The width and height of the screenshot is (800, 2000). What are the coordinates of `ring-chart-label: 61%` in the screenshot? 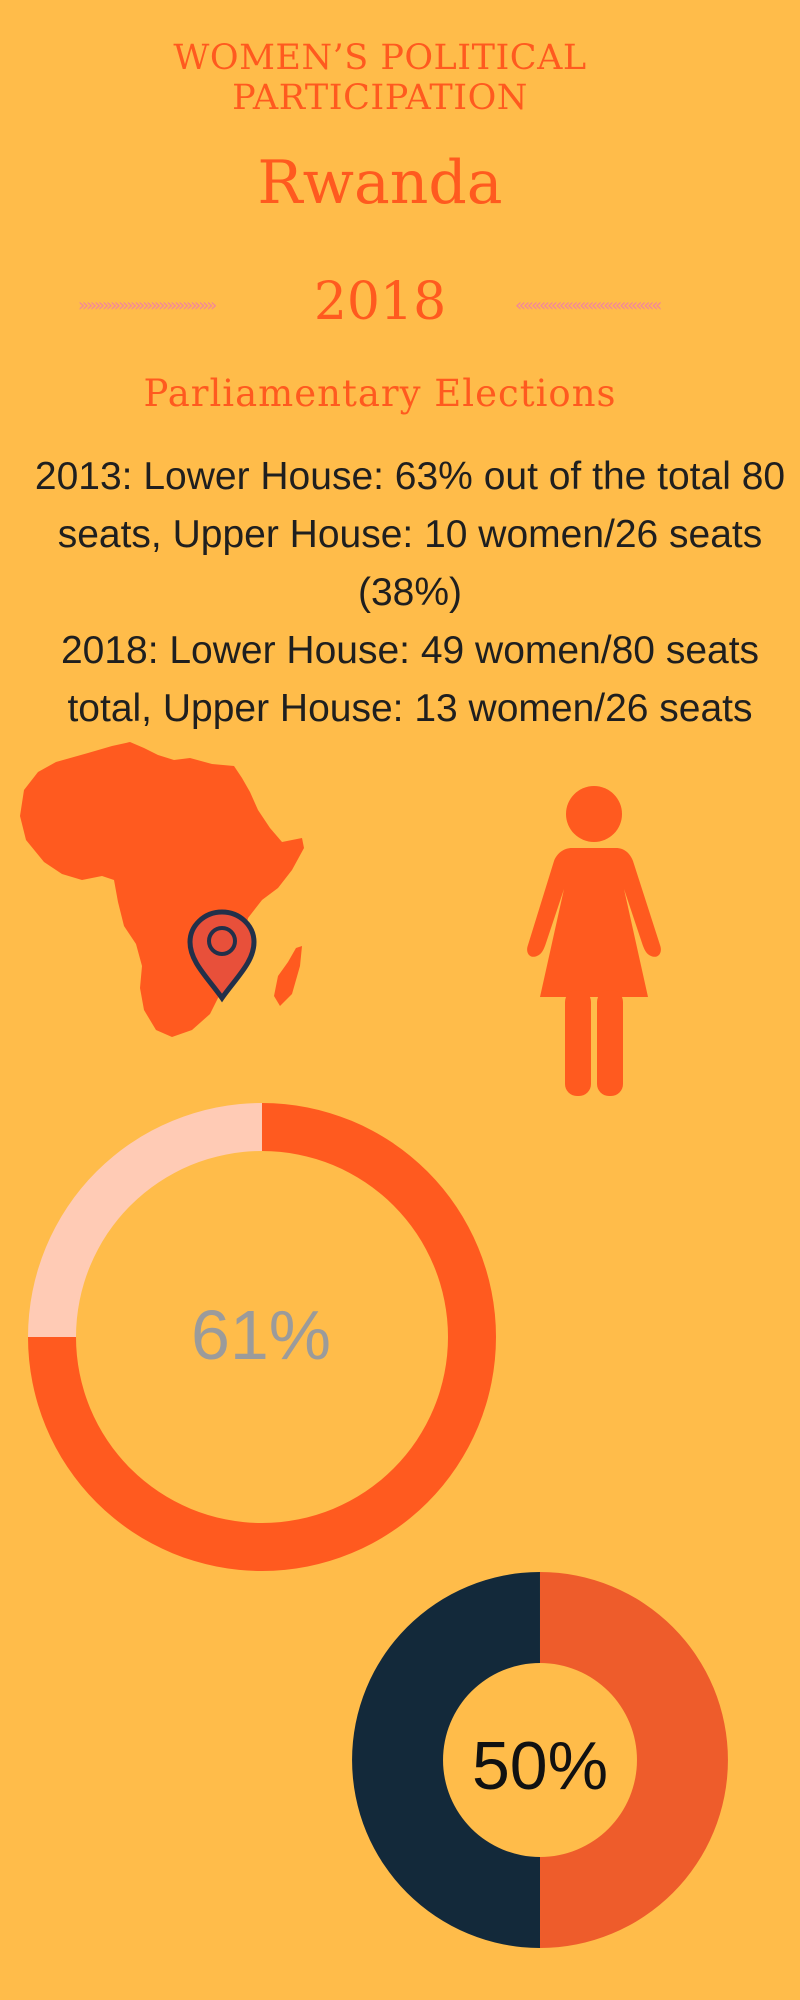 It's located at (261, 1335).